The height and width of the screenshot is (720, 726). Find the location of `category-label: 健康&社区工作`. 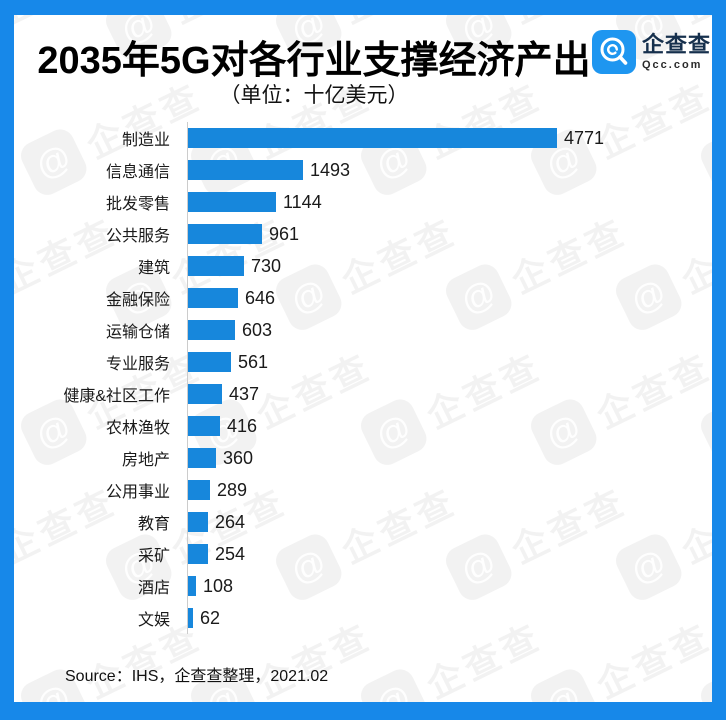

category-label: 健康&社区工作 is located at coordinates (116, 396).